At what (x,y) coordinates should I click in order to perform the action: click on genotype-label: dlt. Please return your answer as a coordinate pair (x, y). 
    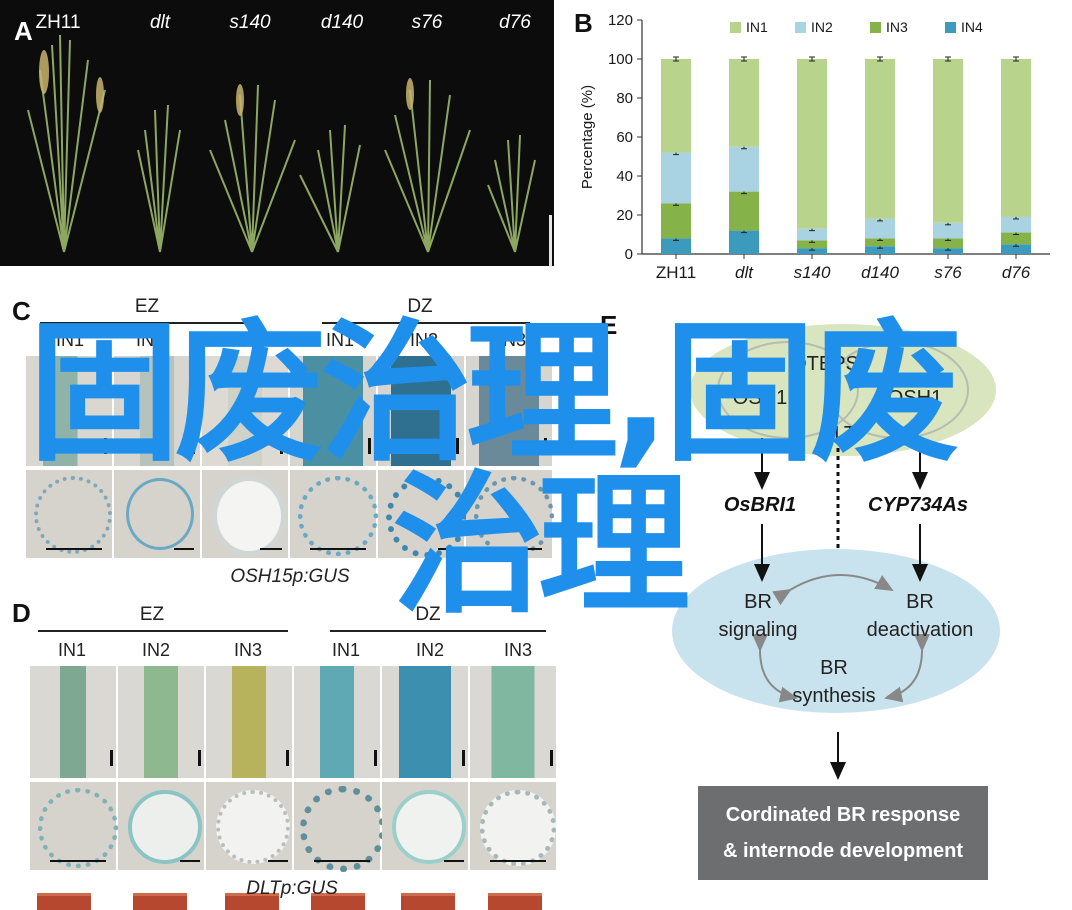
    Looking at the image, I should click on (160, 22).